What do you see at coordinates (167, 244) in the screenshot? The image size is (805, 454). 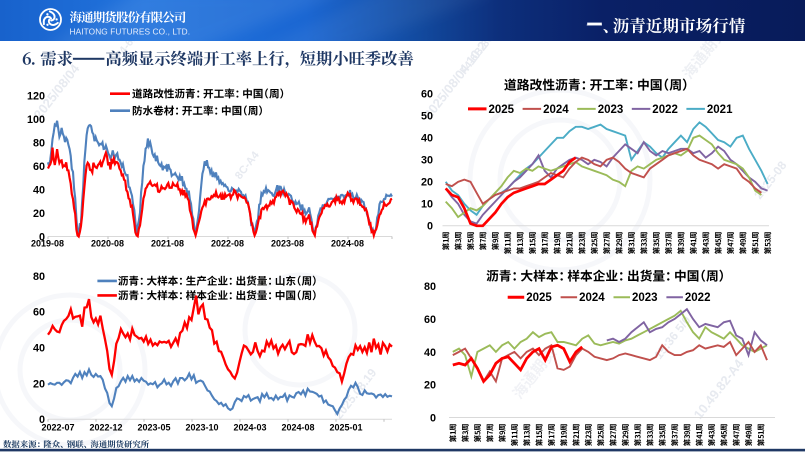 I see `svg-text: 2021-08` at bounding box center [167, 244].